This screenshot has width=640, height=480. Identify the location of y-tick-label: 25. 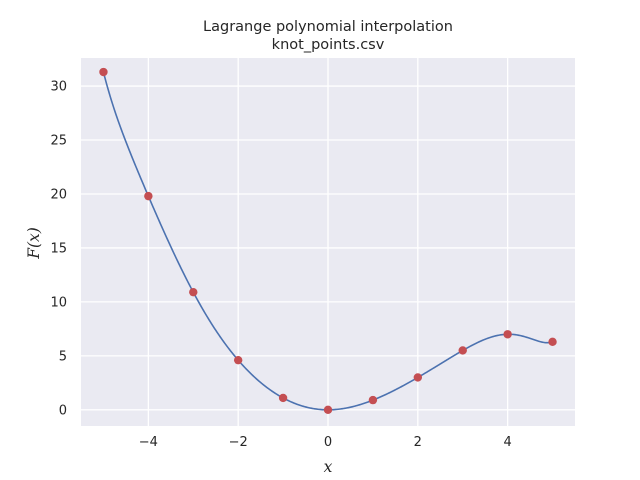
(58, 141).